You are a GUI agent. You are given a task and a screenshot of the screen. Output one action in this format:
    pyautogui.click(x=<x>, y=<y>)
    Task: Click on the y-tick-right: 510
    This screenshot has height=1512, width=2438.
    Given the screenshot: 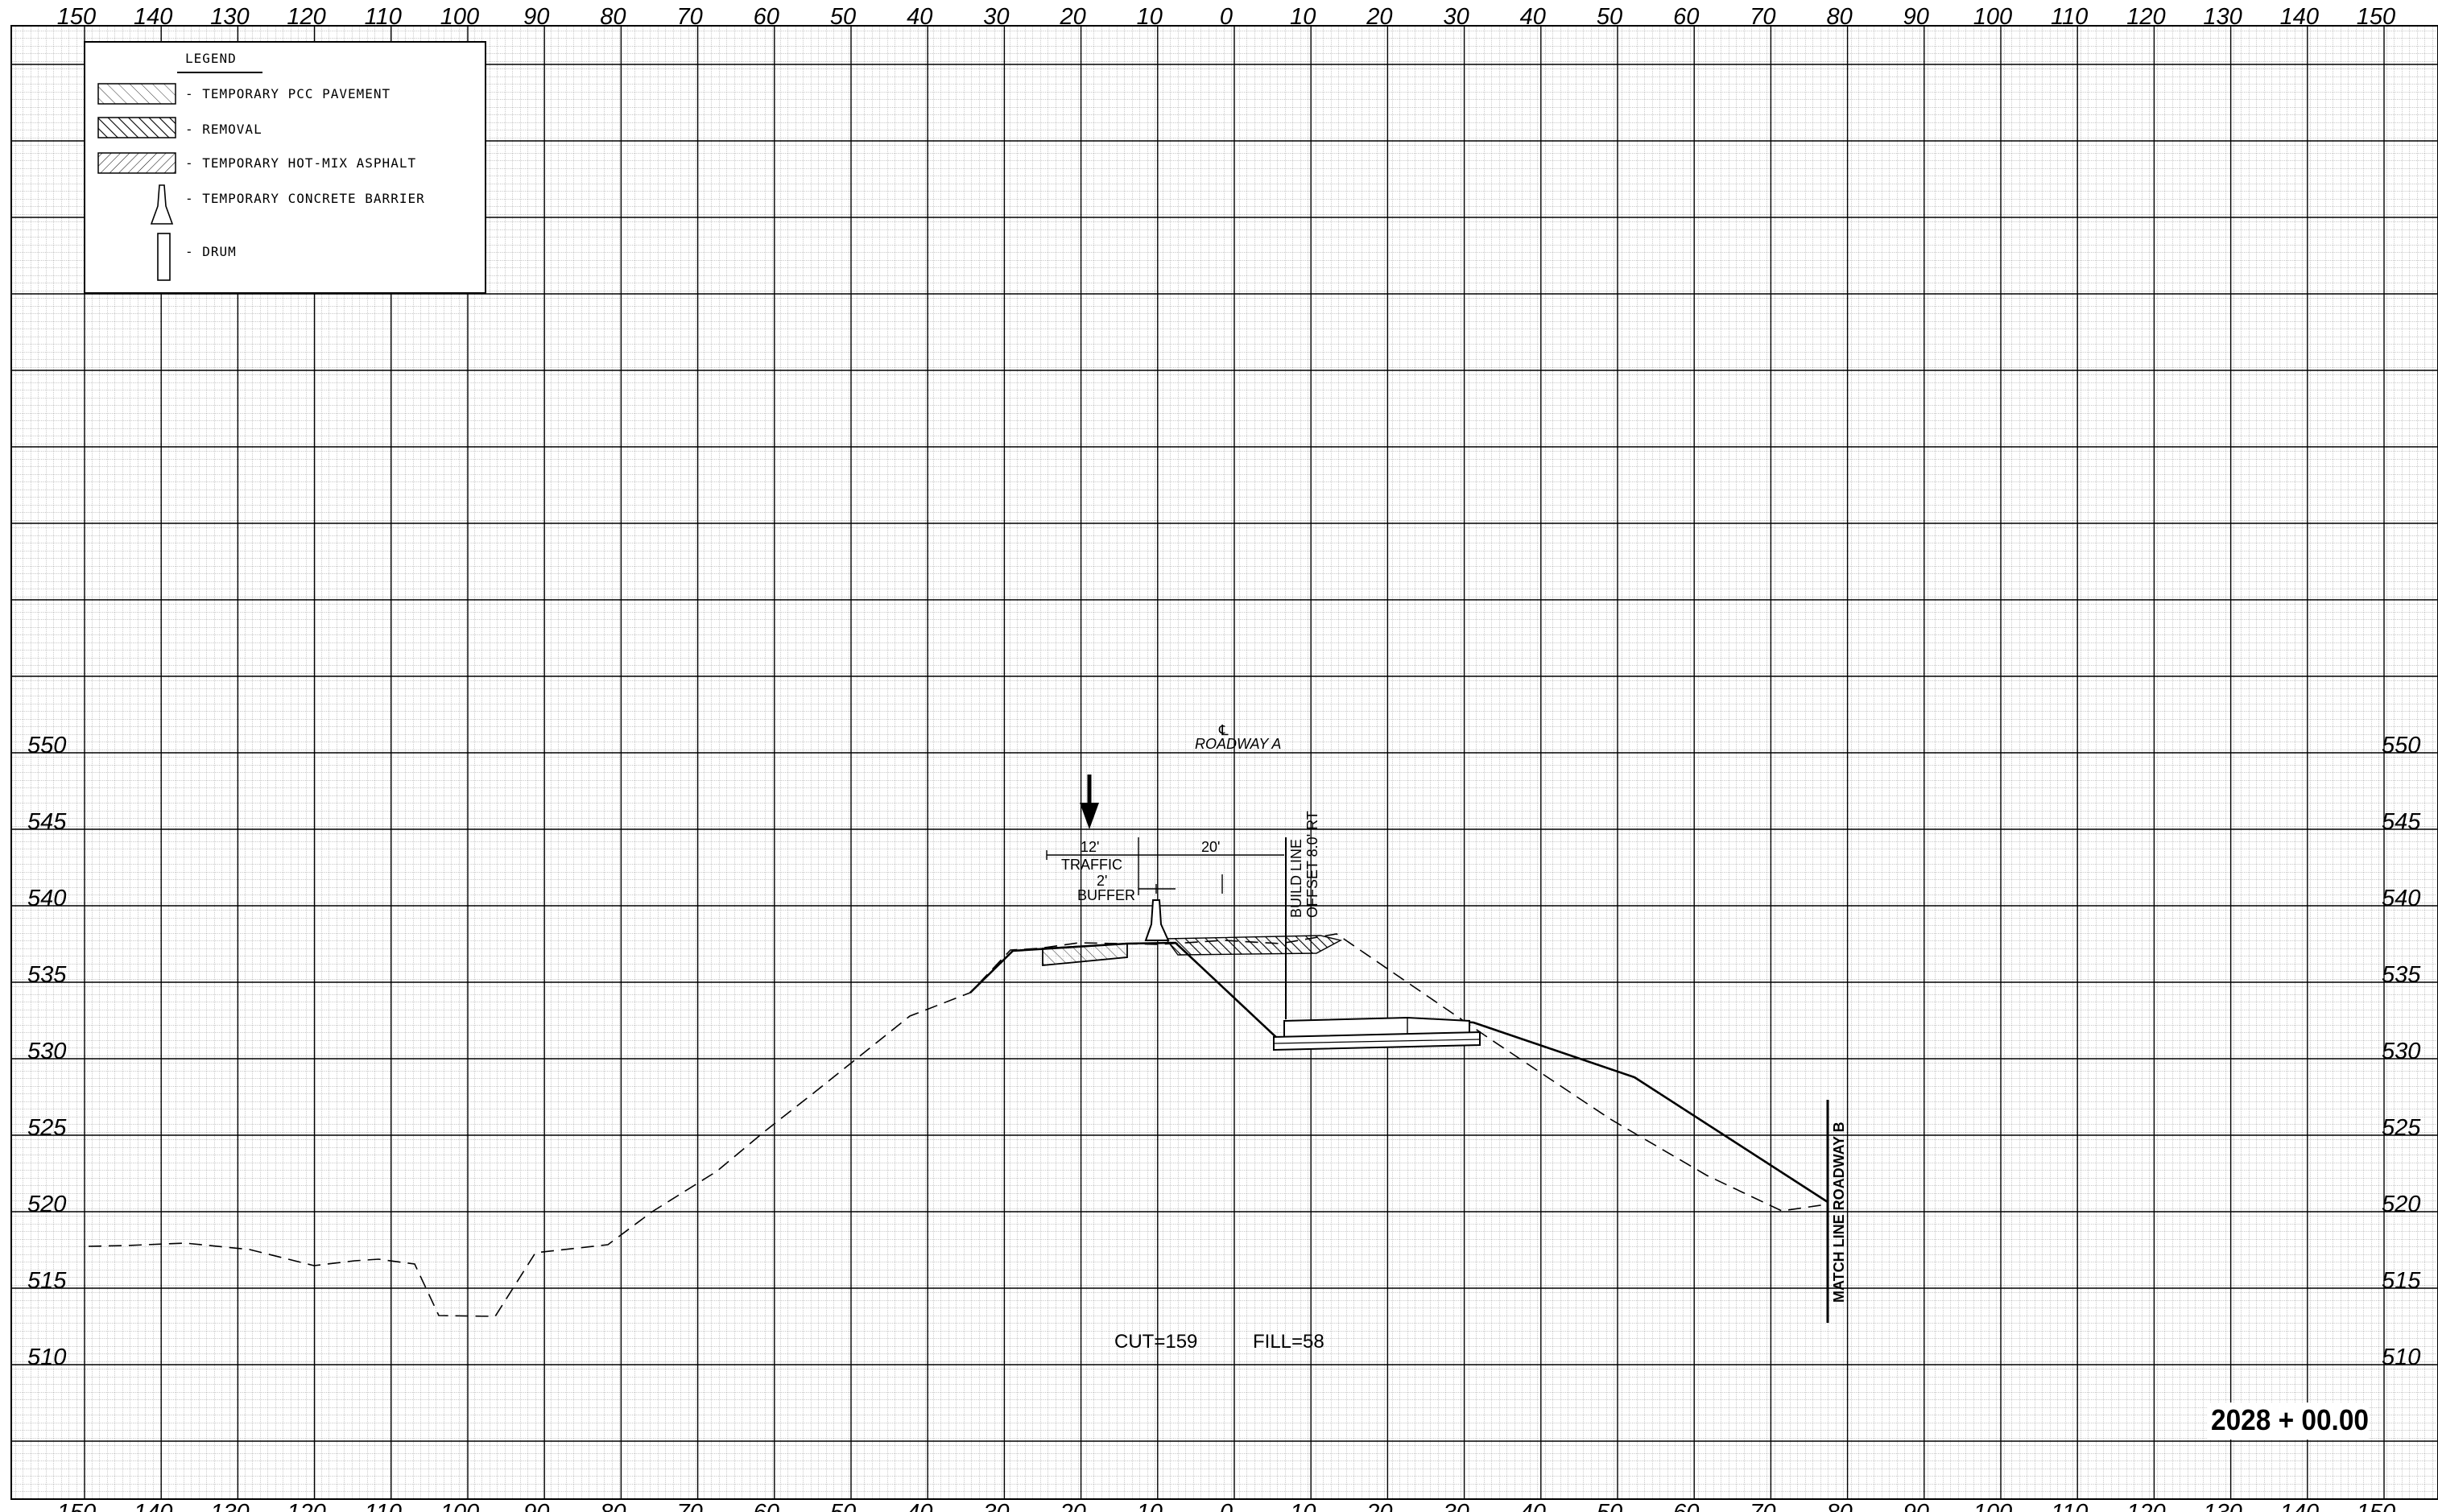 What is the action you would take?
    pyautogui.click(x=2401, y=1358)
    